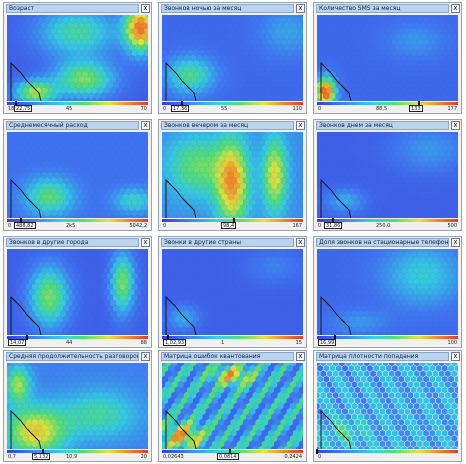 The image size is (466, 464). I want to click on panel-intercity-calls: Звонков в другие города x 0 14,07 44 88, so click(77, 292).